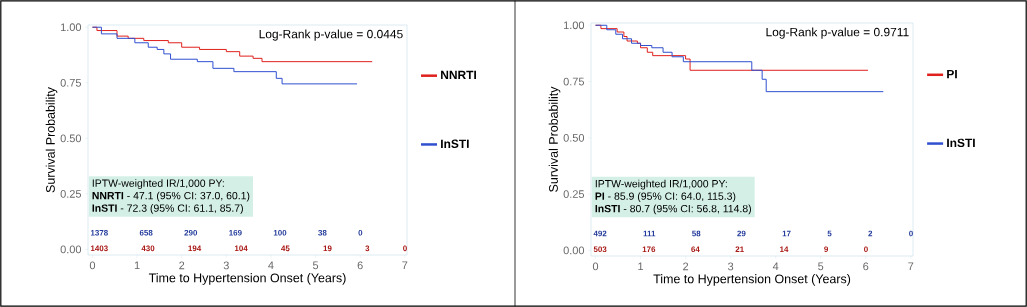 This screenshot has width=1027, height=307. What do you see at coordinates (837, 33) in the screenshot?
I see `annotation: Log-Rank p-value = 0.9711` at bounding box center [837, 33].